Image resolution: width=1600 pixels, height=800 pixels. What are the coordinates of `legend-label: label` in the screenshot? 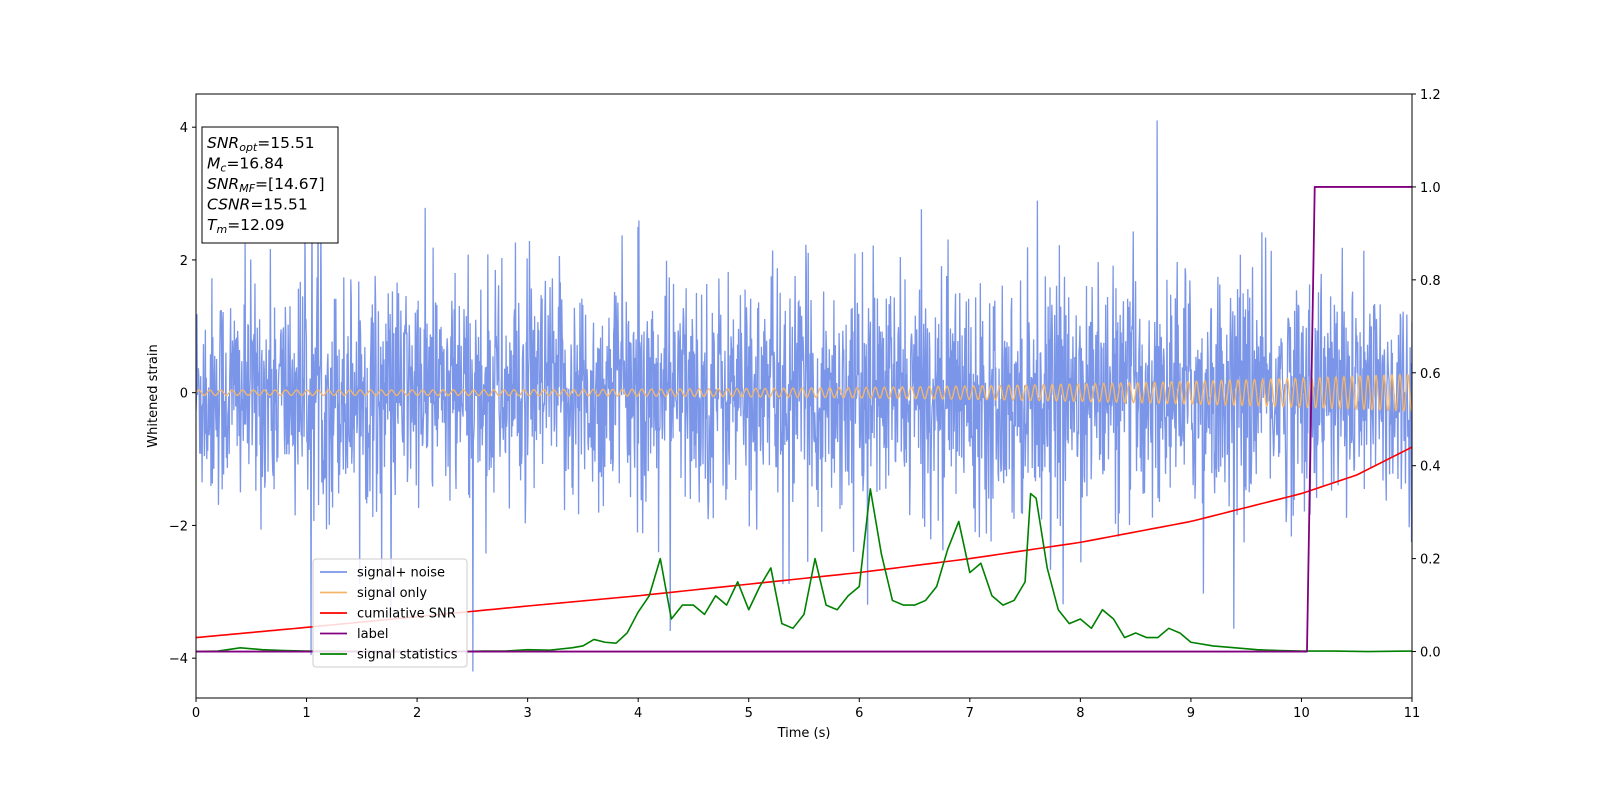 It's located at (372, 634).